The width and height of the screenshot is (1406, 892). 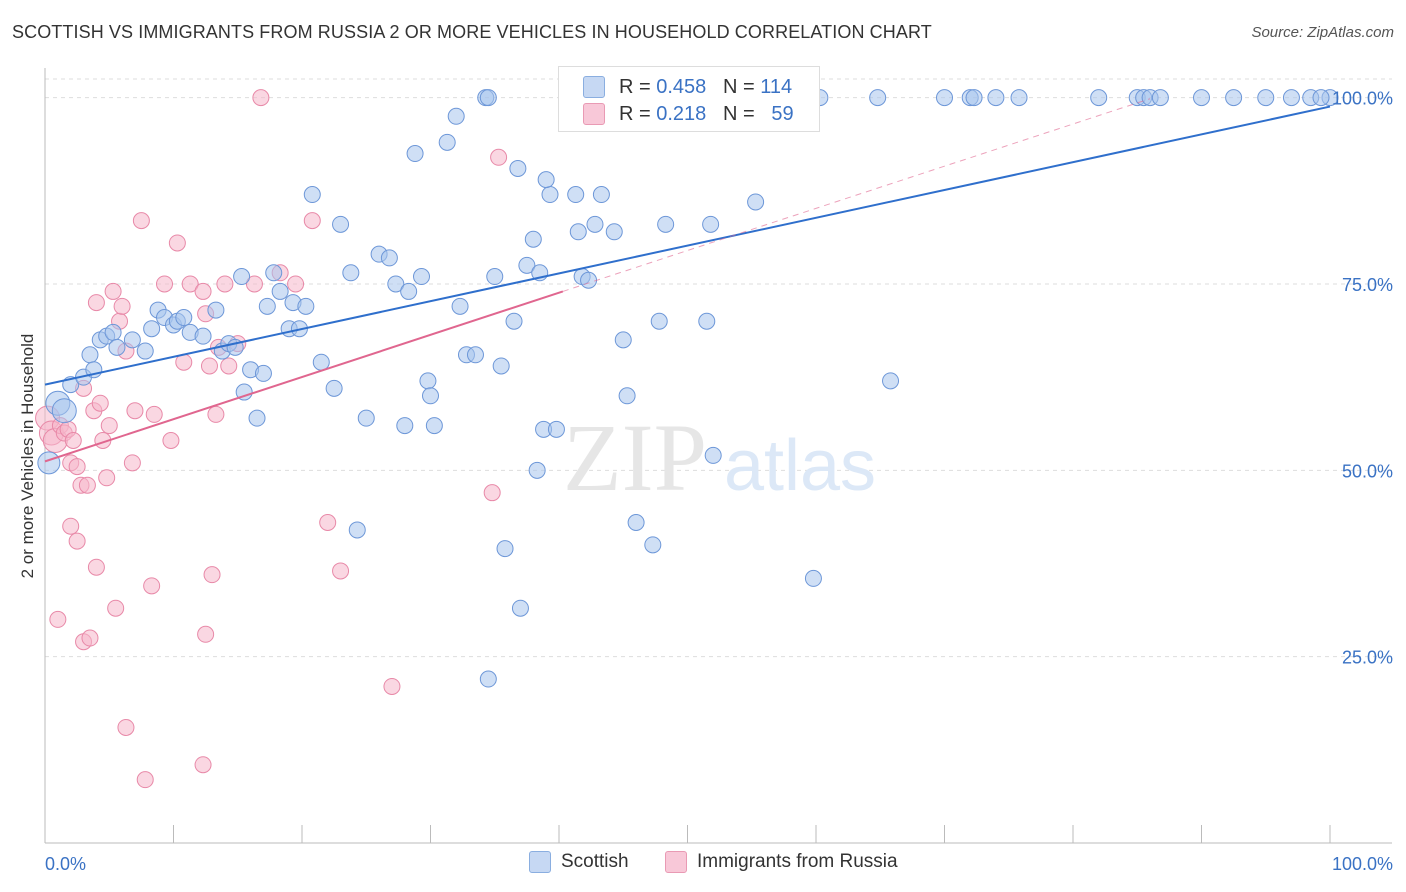 I want to click on y-tick-label: 100.0%, so click(x=1362, y=99).